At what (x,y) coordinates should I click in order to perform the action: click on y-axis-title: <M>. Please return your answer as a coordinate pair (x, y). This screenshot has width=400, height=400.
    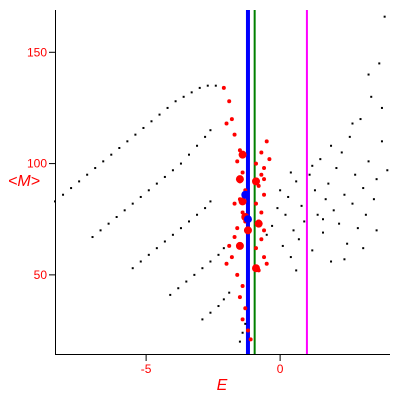
    Looking at the image, I should click on (24, 181).